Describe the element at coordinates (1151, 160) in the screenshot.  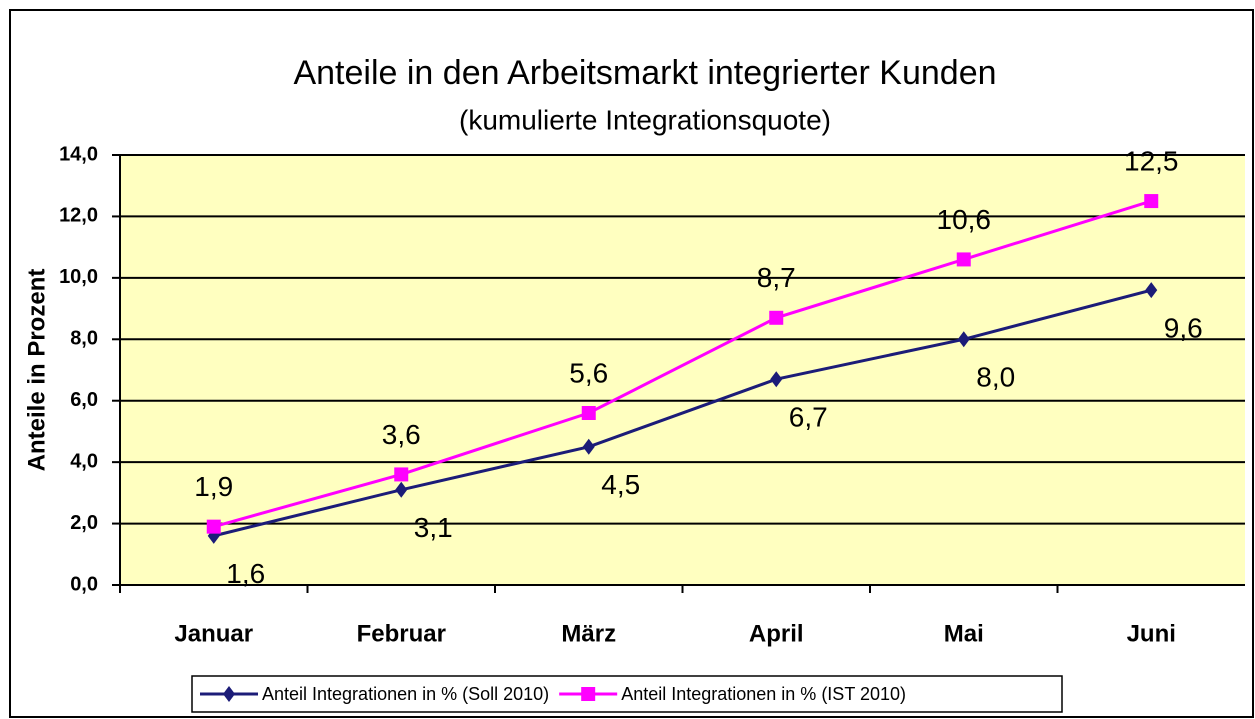
I see `data-label: 12,5` at that location.